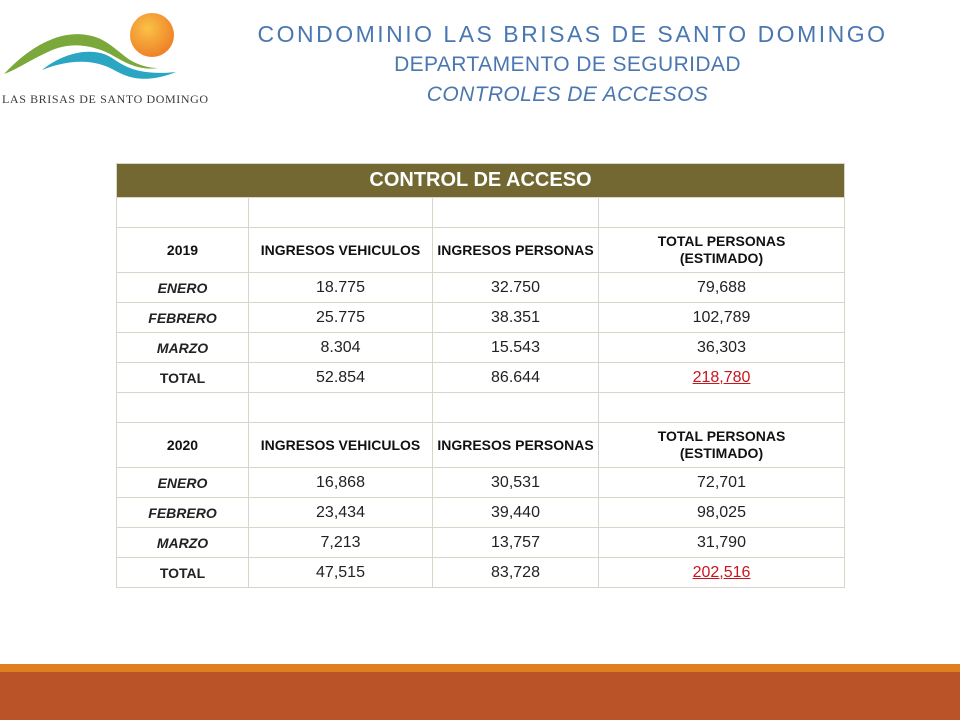  What do you see at coordinates (721, 287) in the screenshot?
I see `total-cell: 79,688` at bounding box center [721, 287].